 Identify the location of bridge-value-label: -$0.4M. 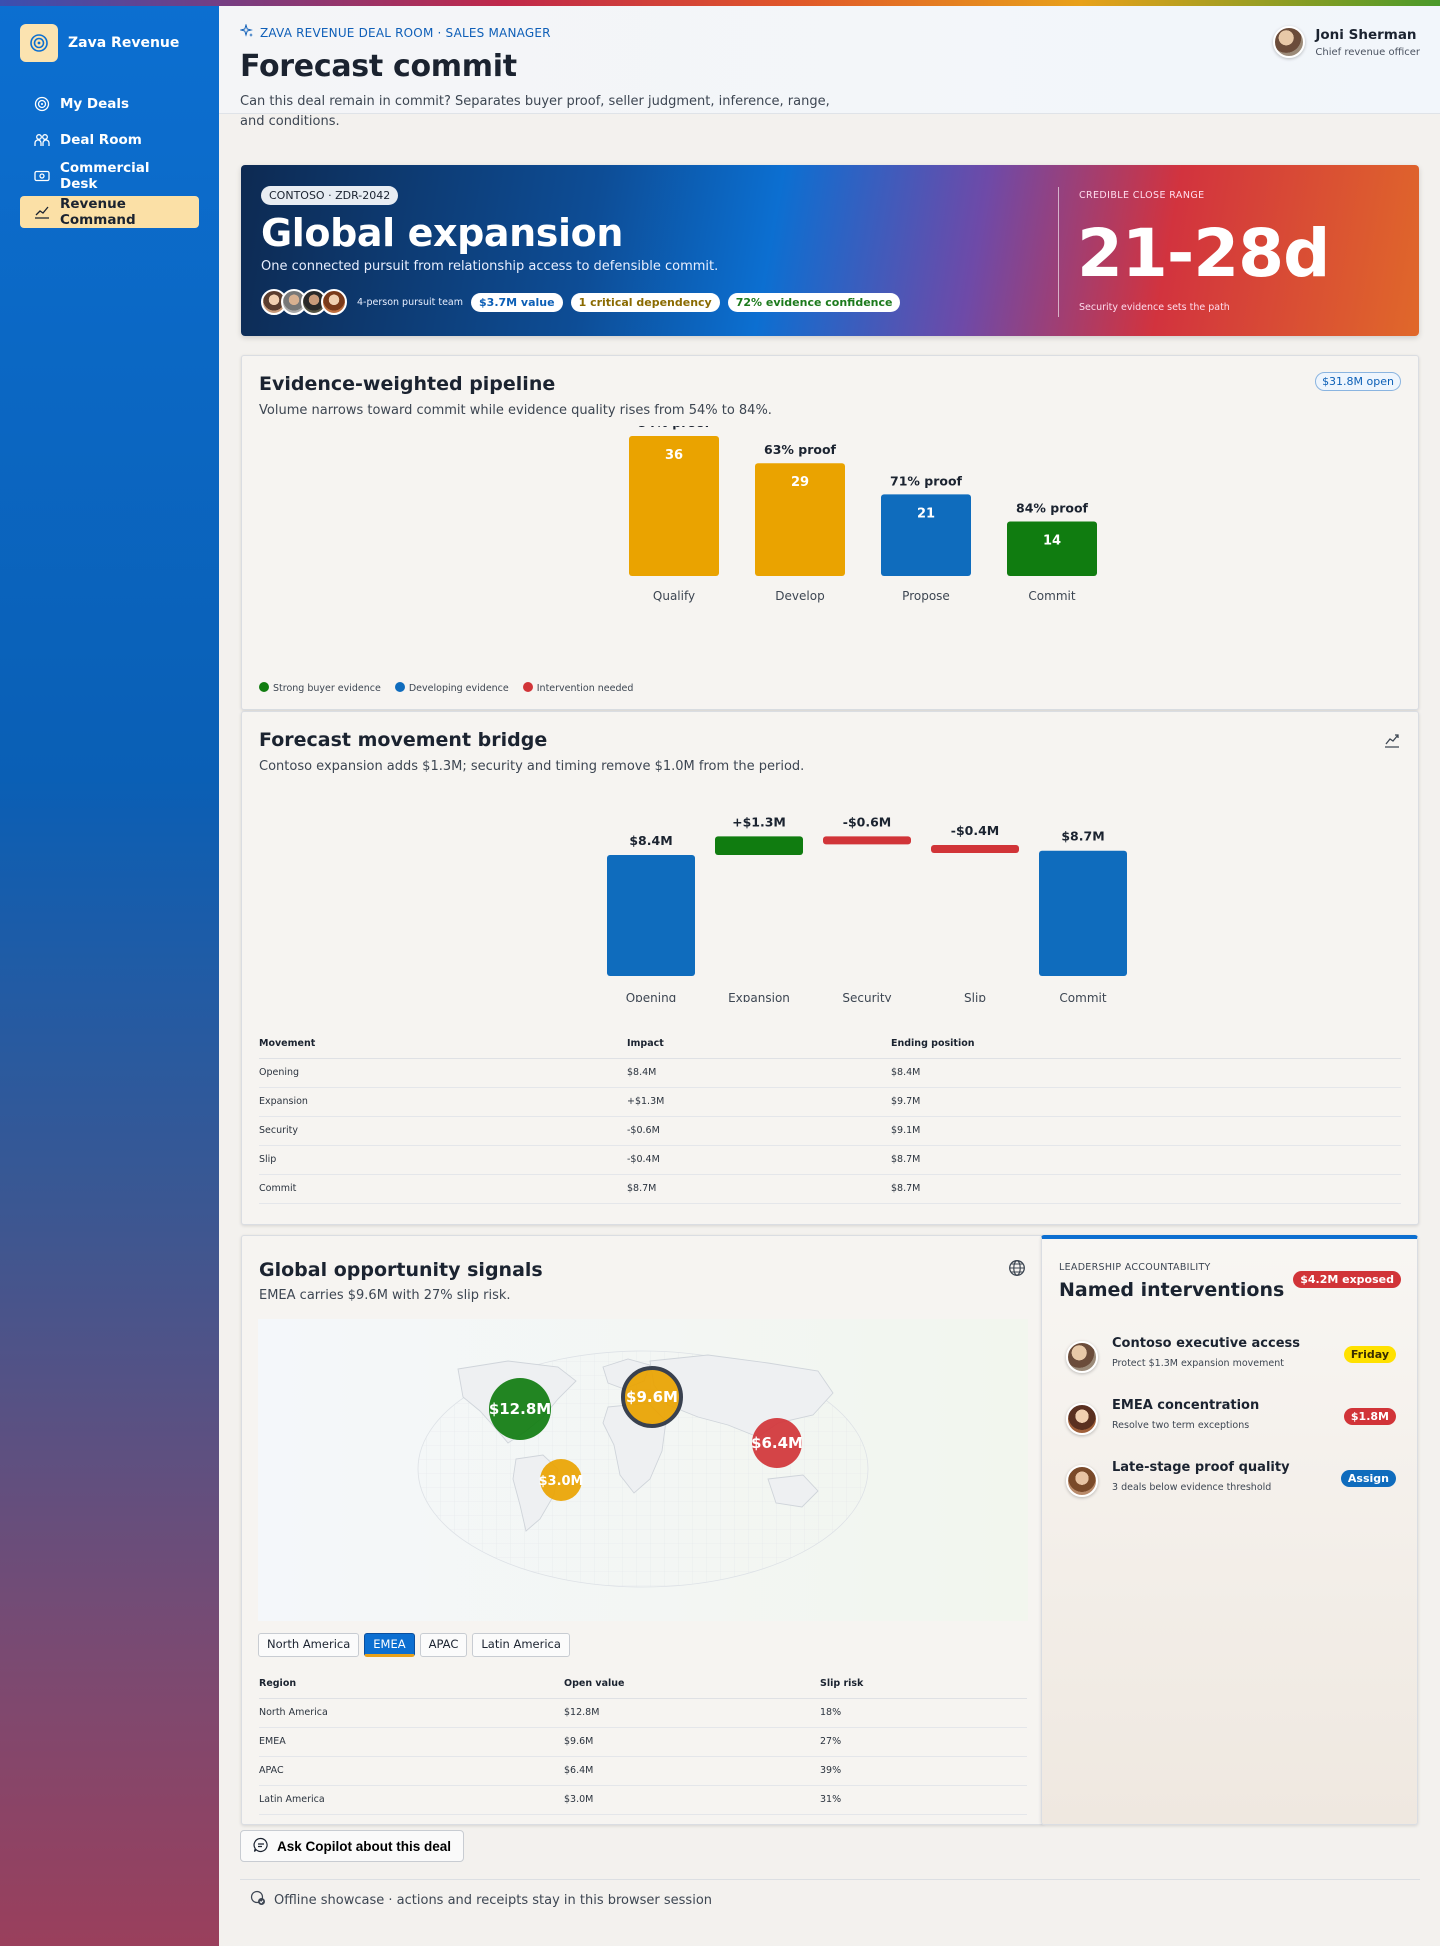
(975, 830).